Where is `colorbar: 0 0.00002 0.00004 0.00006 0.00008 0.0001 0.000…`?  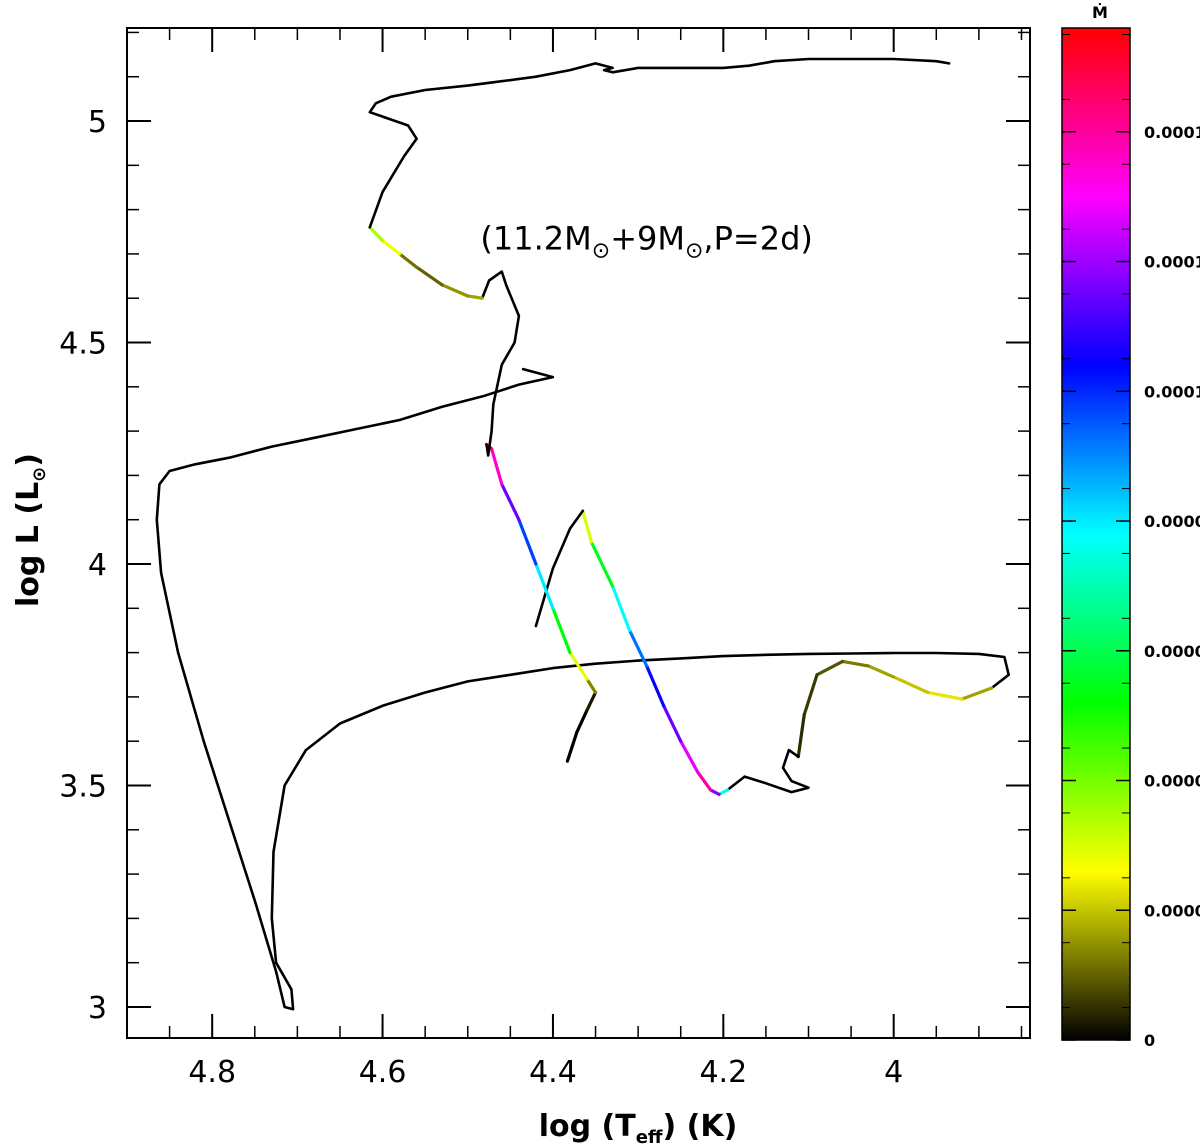 colorbar: 0 0.00002 0.00004 0.00006 0.00008 0.0001 0.000… is located at coordinates (1130, 538).